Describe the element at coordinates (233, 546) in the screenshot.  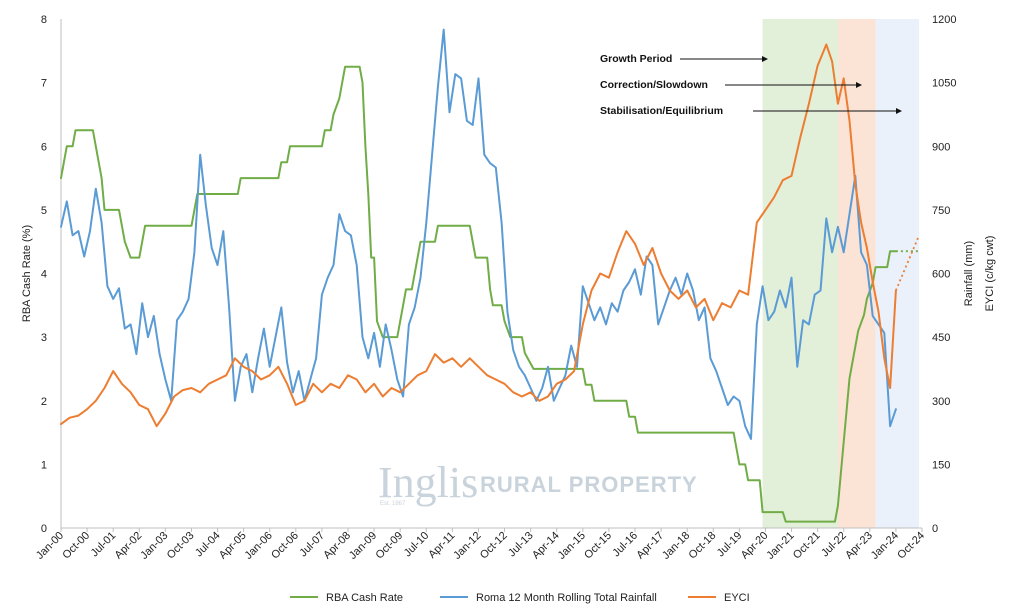
I see `x-tick-label: Apr-05` at that location.